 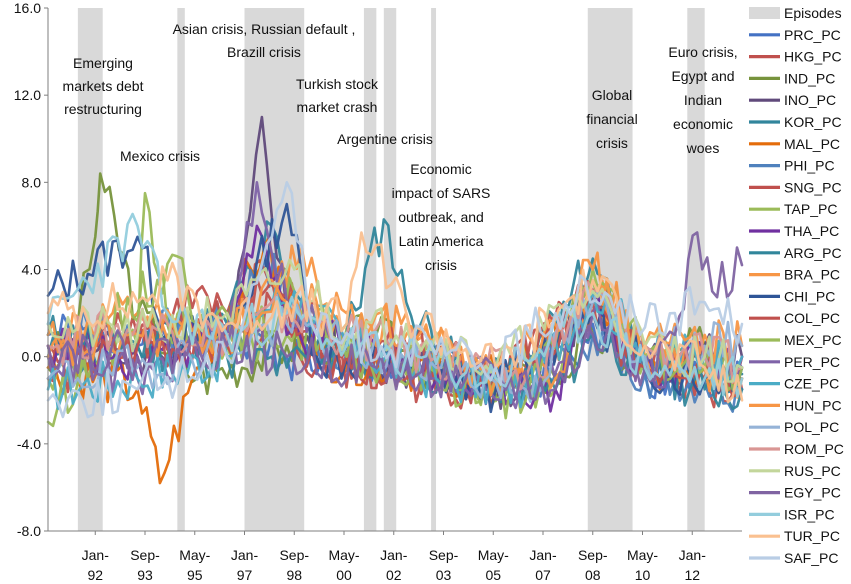 What do you see at coordinates (813, 253) in the screenshot?
I see `legend-label-arg-pc: ARG_PC` at bounding box center [813, 253].